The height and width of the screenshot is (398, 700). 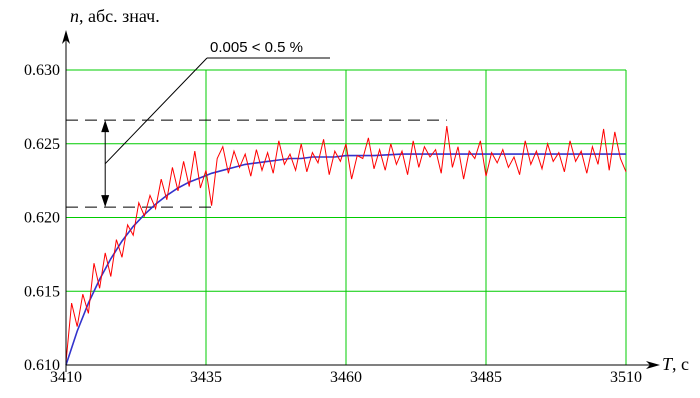 I want to click on y-axis-label: n, абс. знач., so click(x=115, y=16).